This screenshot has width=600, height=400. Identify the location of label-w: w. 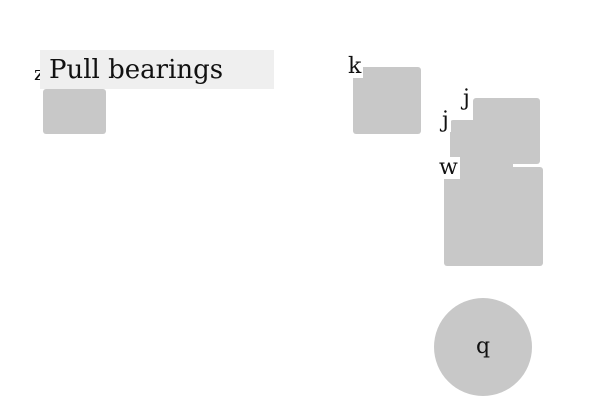
(448, 167).